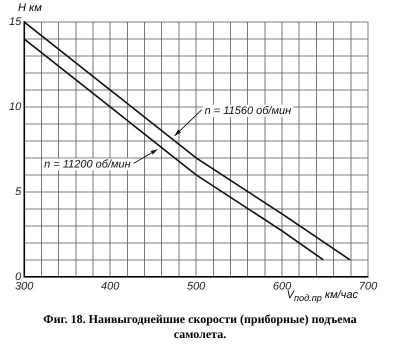  I want to click on x-tick-label: 400, so click(110, 286).